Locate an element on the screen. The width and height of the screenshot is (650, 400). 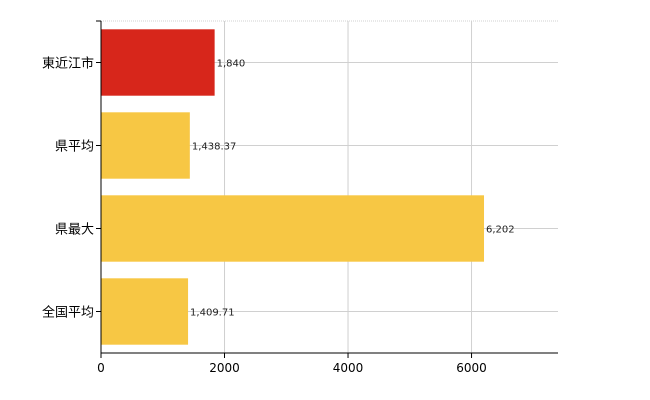
data-label: 1,438.37 is located at coordinates (214, 147).